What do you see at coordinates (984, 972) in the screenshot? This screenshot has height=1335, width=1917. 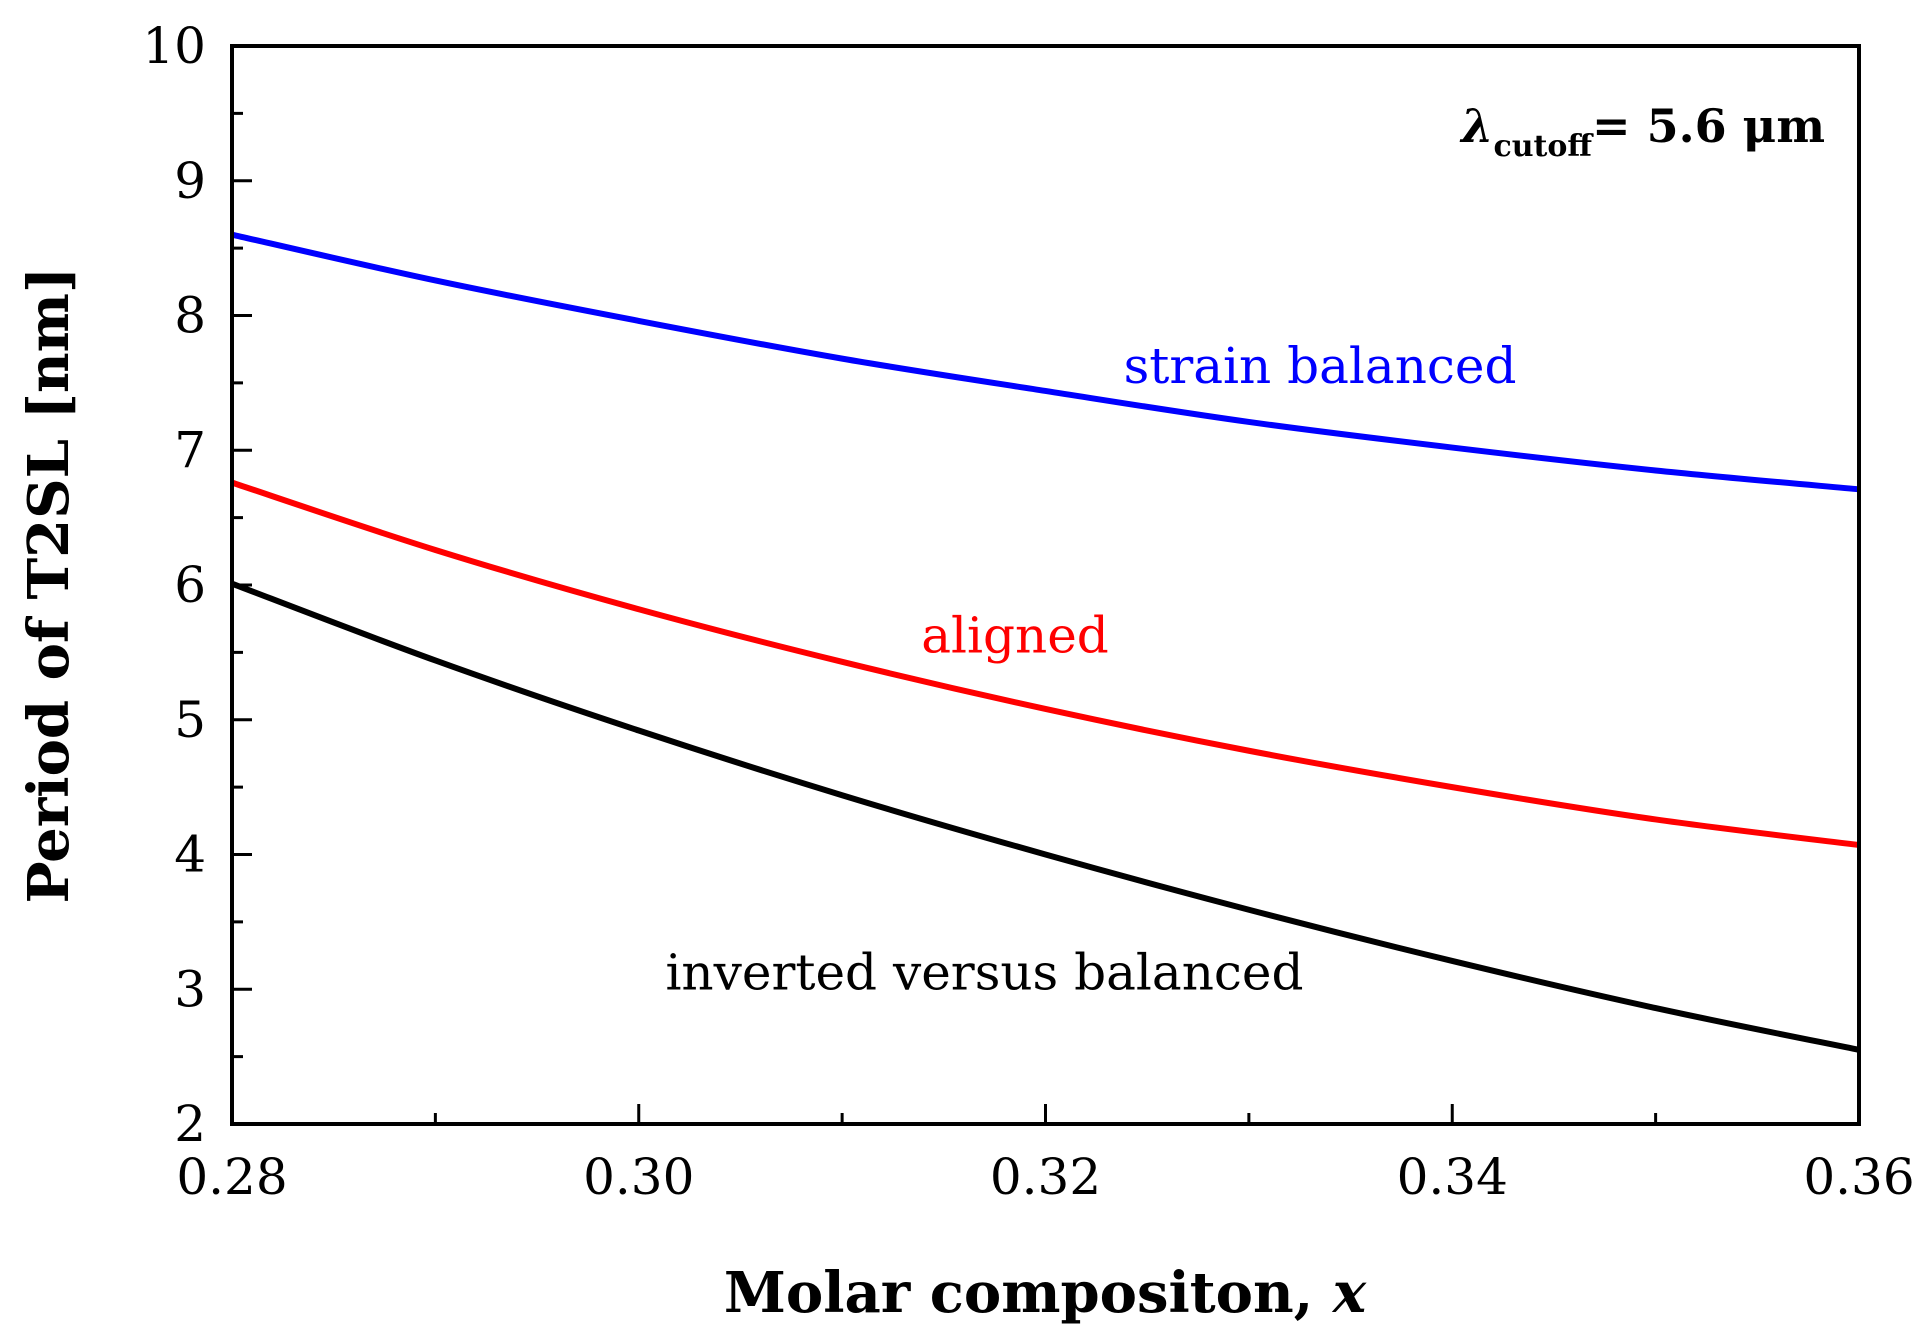 I see `series-label-2: inverted versus balanced` at bounding box center [984, 972].